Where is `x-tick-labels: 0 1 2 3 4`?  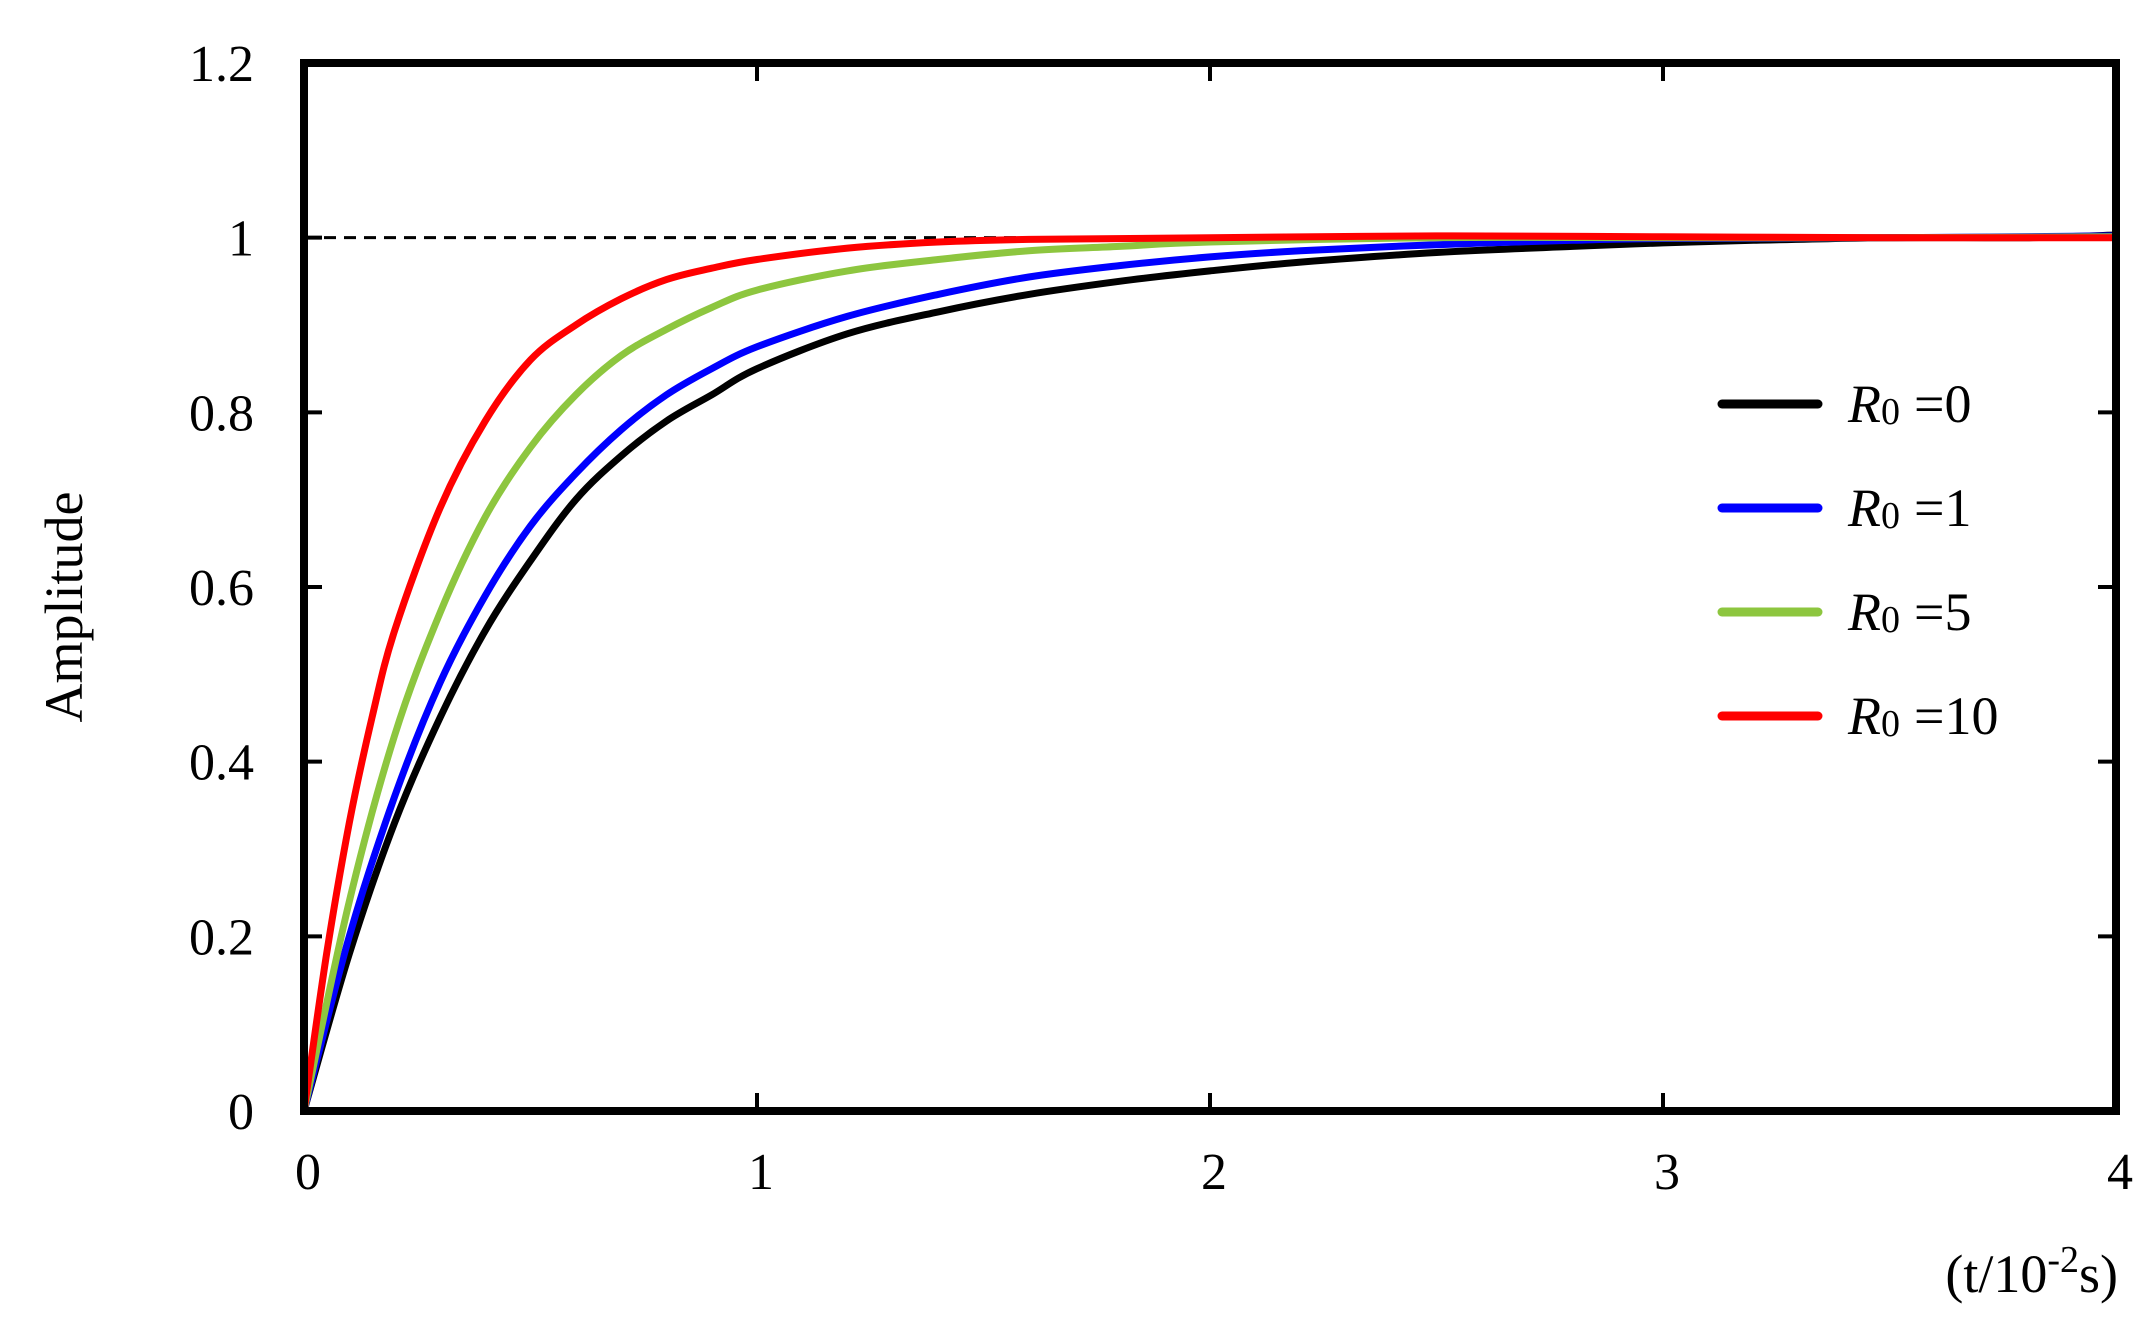
x-tick-labels: 0 1 2 3 4 is located at coordinates (1214, 1172).